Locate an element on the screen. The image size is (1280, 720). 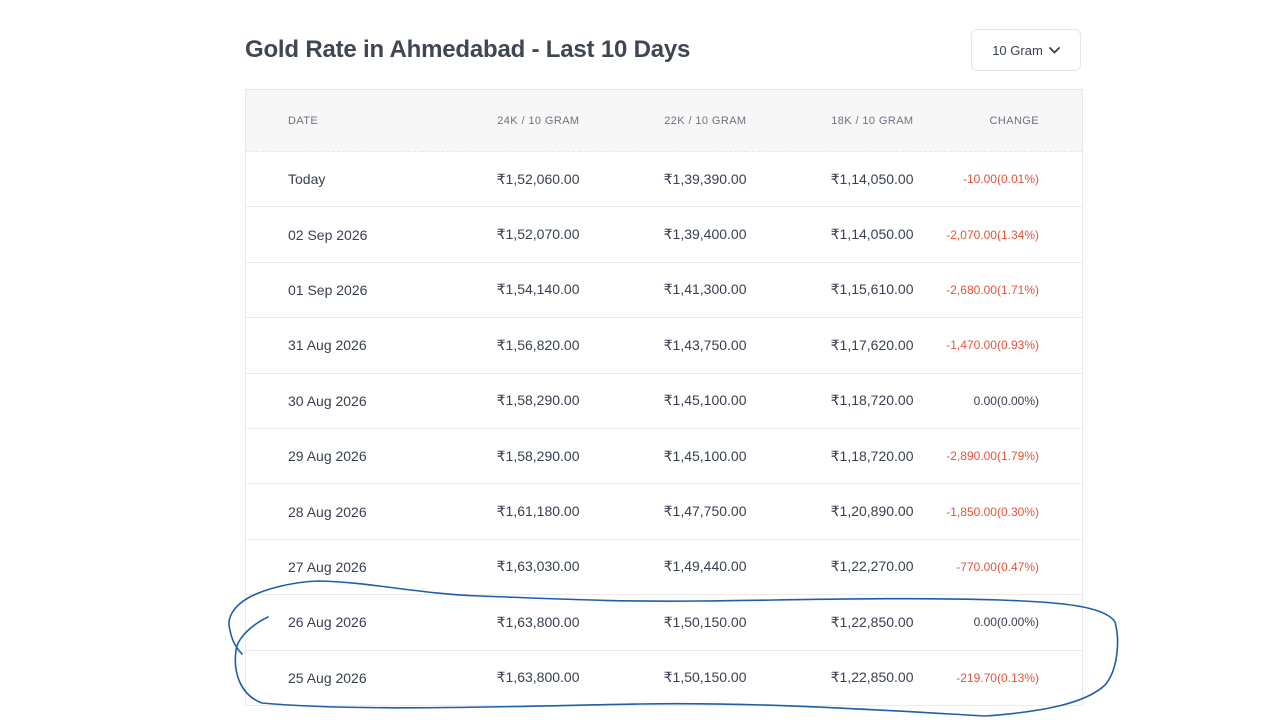
row-date: 30 Aug 2026 is located at coordinates (333, 401).